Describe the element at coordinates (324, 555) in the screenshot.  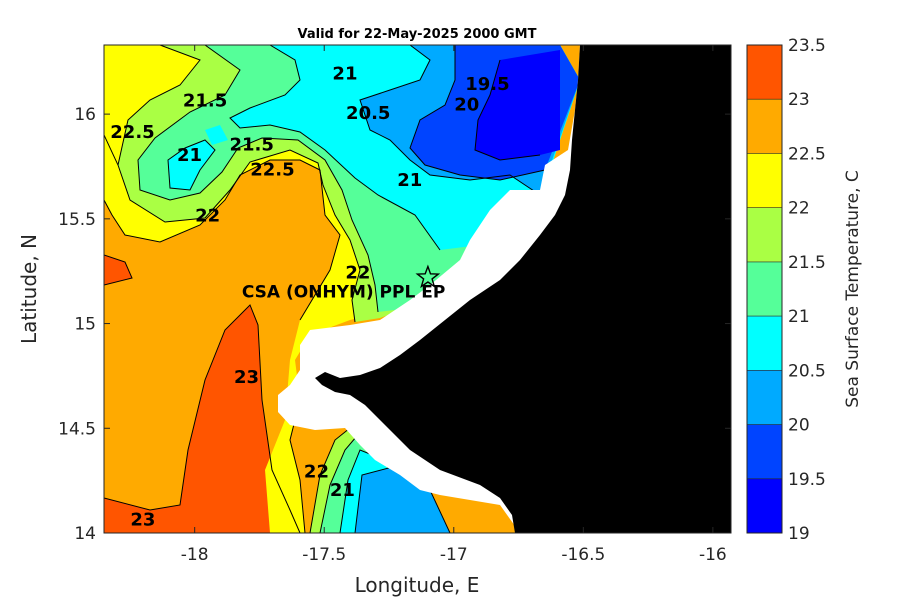
I see `x-tick-label: -17.5` at that location.